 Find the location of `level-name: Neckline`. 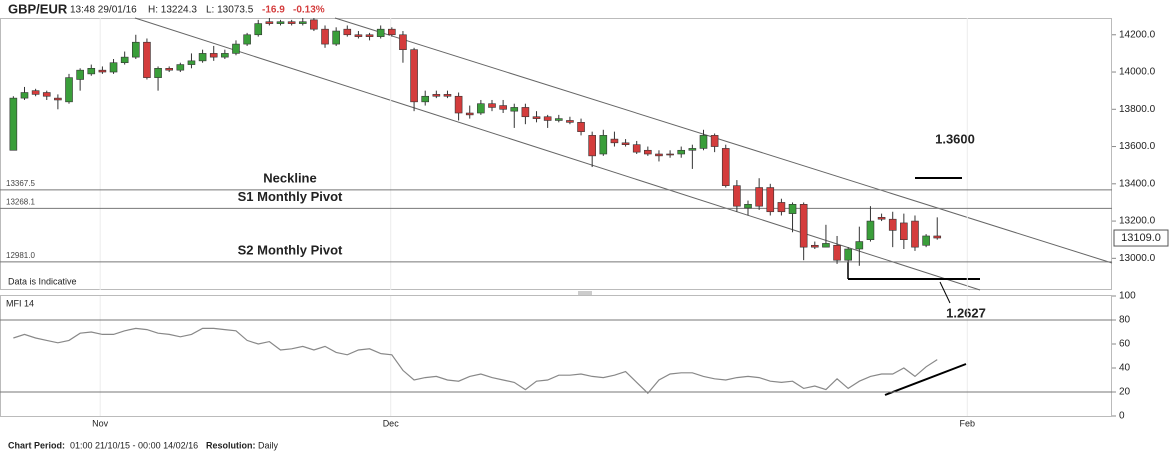

level-name: Neckline is located at coordinates (289, 177).